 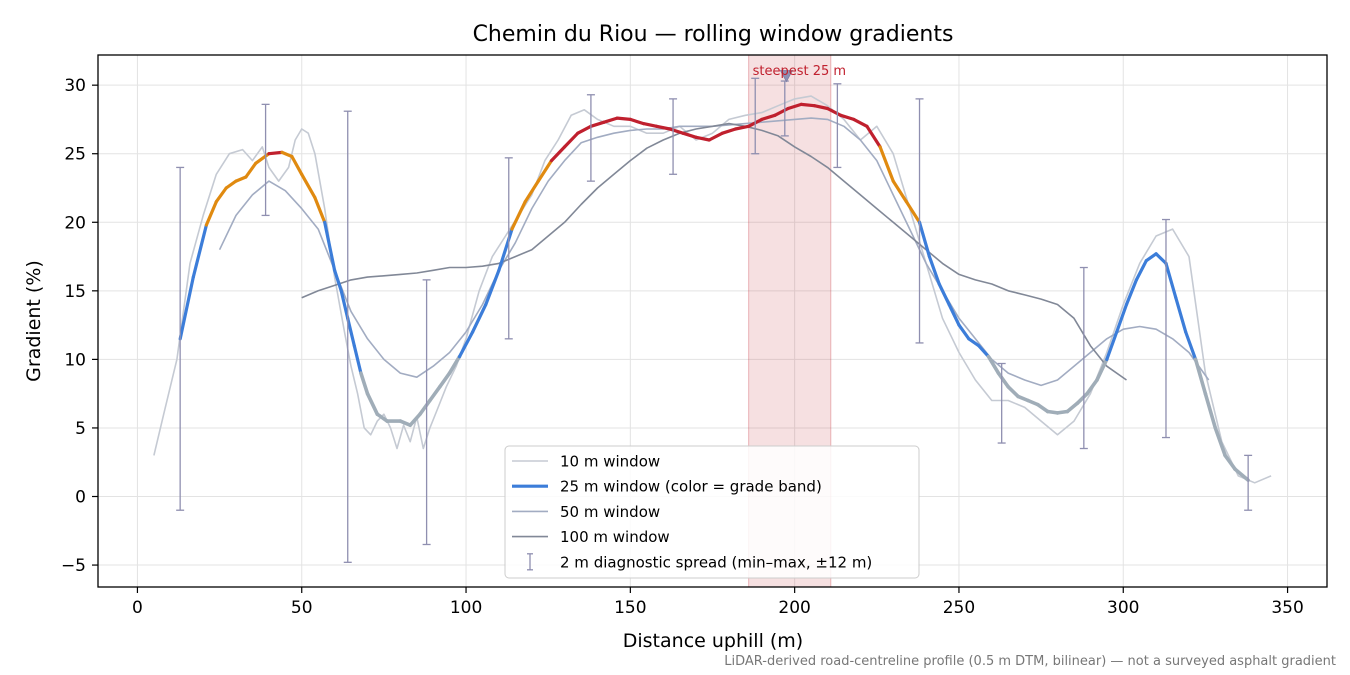 What do you see at coordinates (34, 321) in the screenshot?
I see `y-axis-label: Gradient (%)` at bounding box center [34, 321].